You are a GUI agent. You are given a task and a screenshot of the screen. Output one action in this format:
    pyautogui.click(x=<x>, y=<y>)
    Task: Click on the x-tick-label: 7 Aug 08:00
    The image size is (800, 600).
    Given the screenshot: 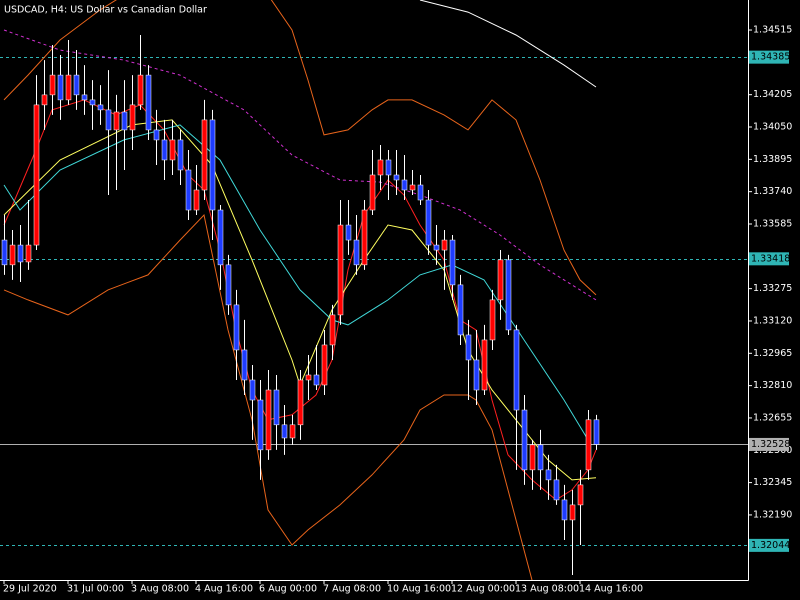 What is the action you would take?
    pyautogui.click(x=352, y=589)
    